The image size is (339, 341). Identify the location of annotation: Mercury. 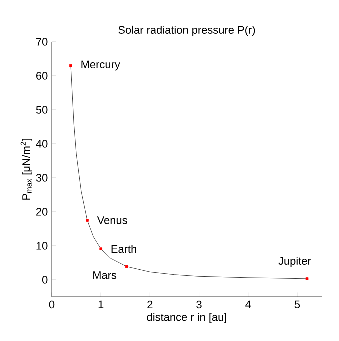
(101, 65).